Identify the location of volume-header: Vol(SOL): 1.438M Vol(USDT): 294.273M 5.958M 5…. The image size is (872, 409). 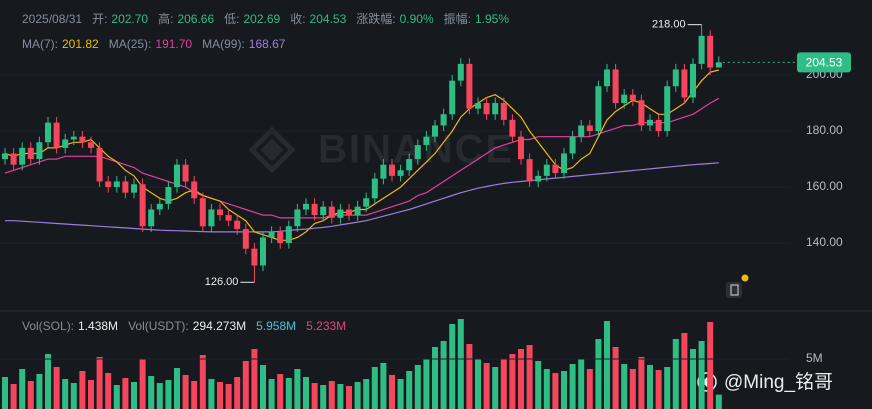
(182, 326).